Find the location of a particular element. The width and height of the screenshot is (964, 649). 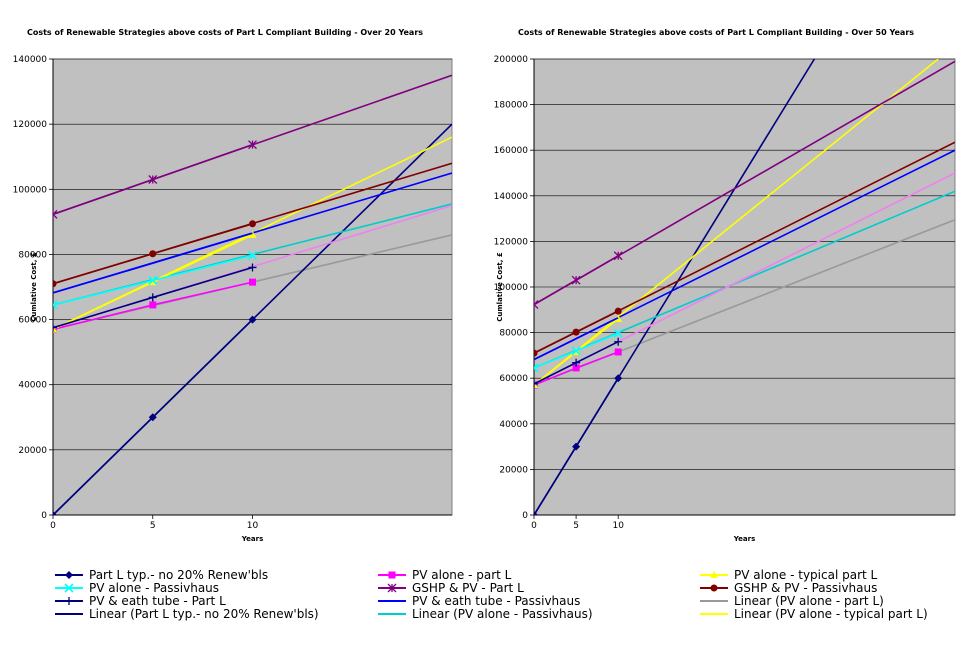

legend-label: Linear (PV alone - part L) is located at coordinates (809, 601).